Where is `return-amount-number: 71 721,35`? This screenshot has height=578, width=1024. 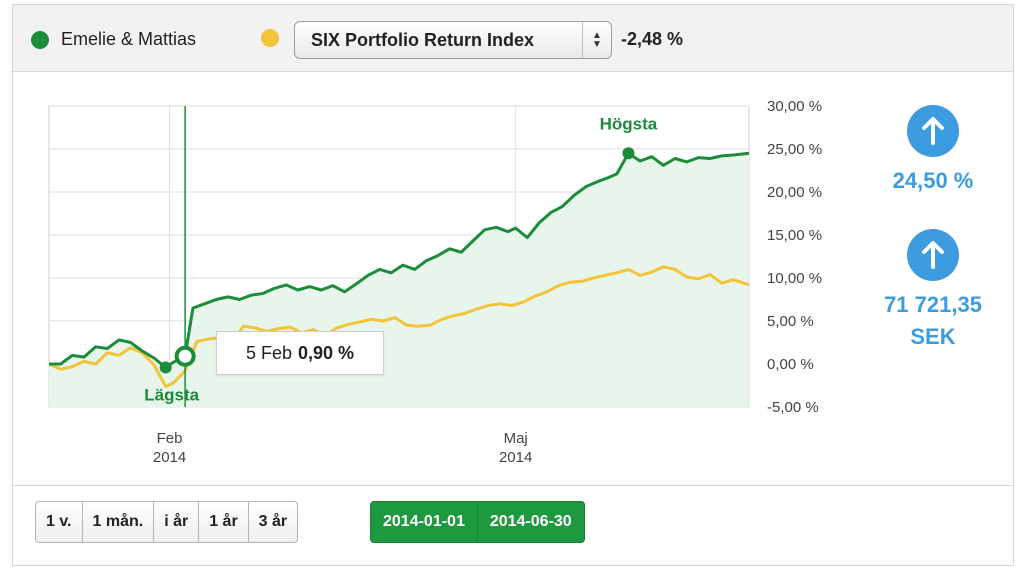 return-amount-number: 71 721,35 is located at coordinates (933, 304).